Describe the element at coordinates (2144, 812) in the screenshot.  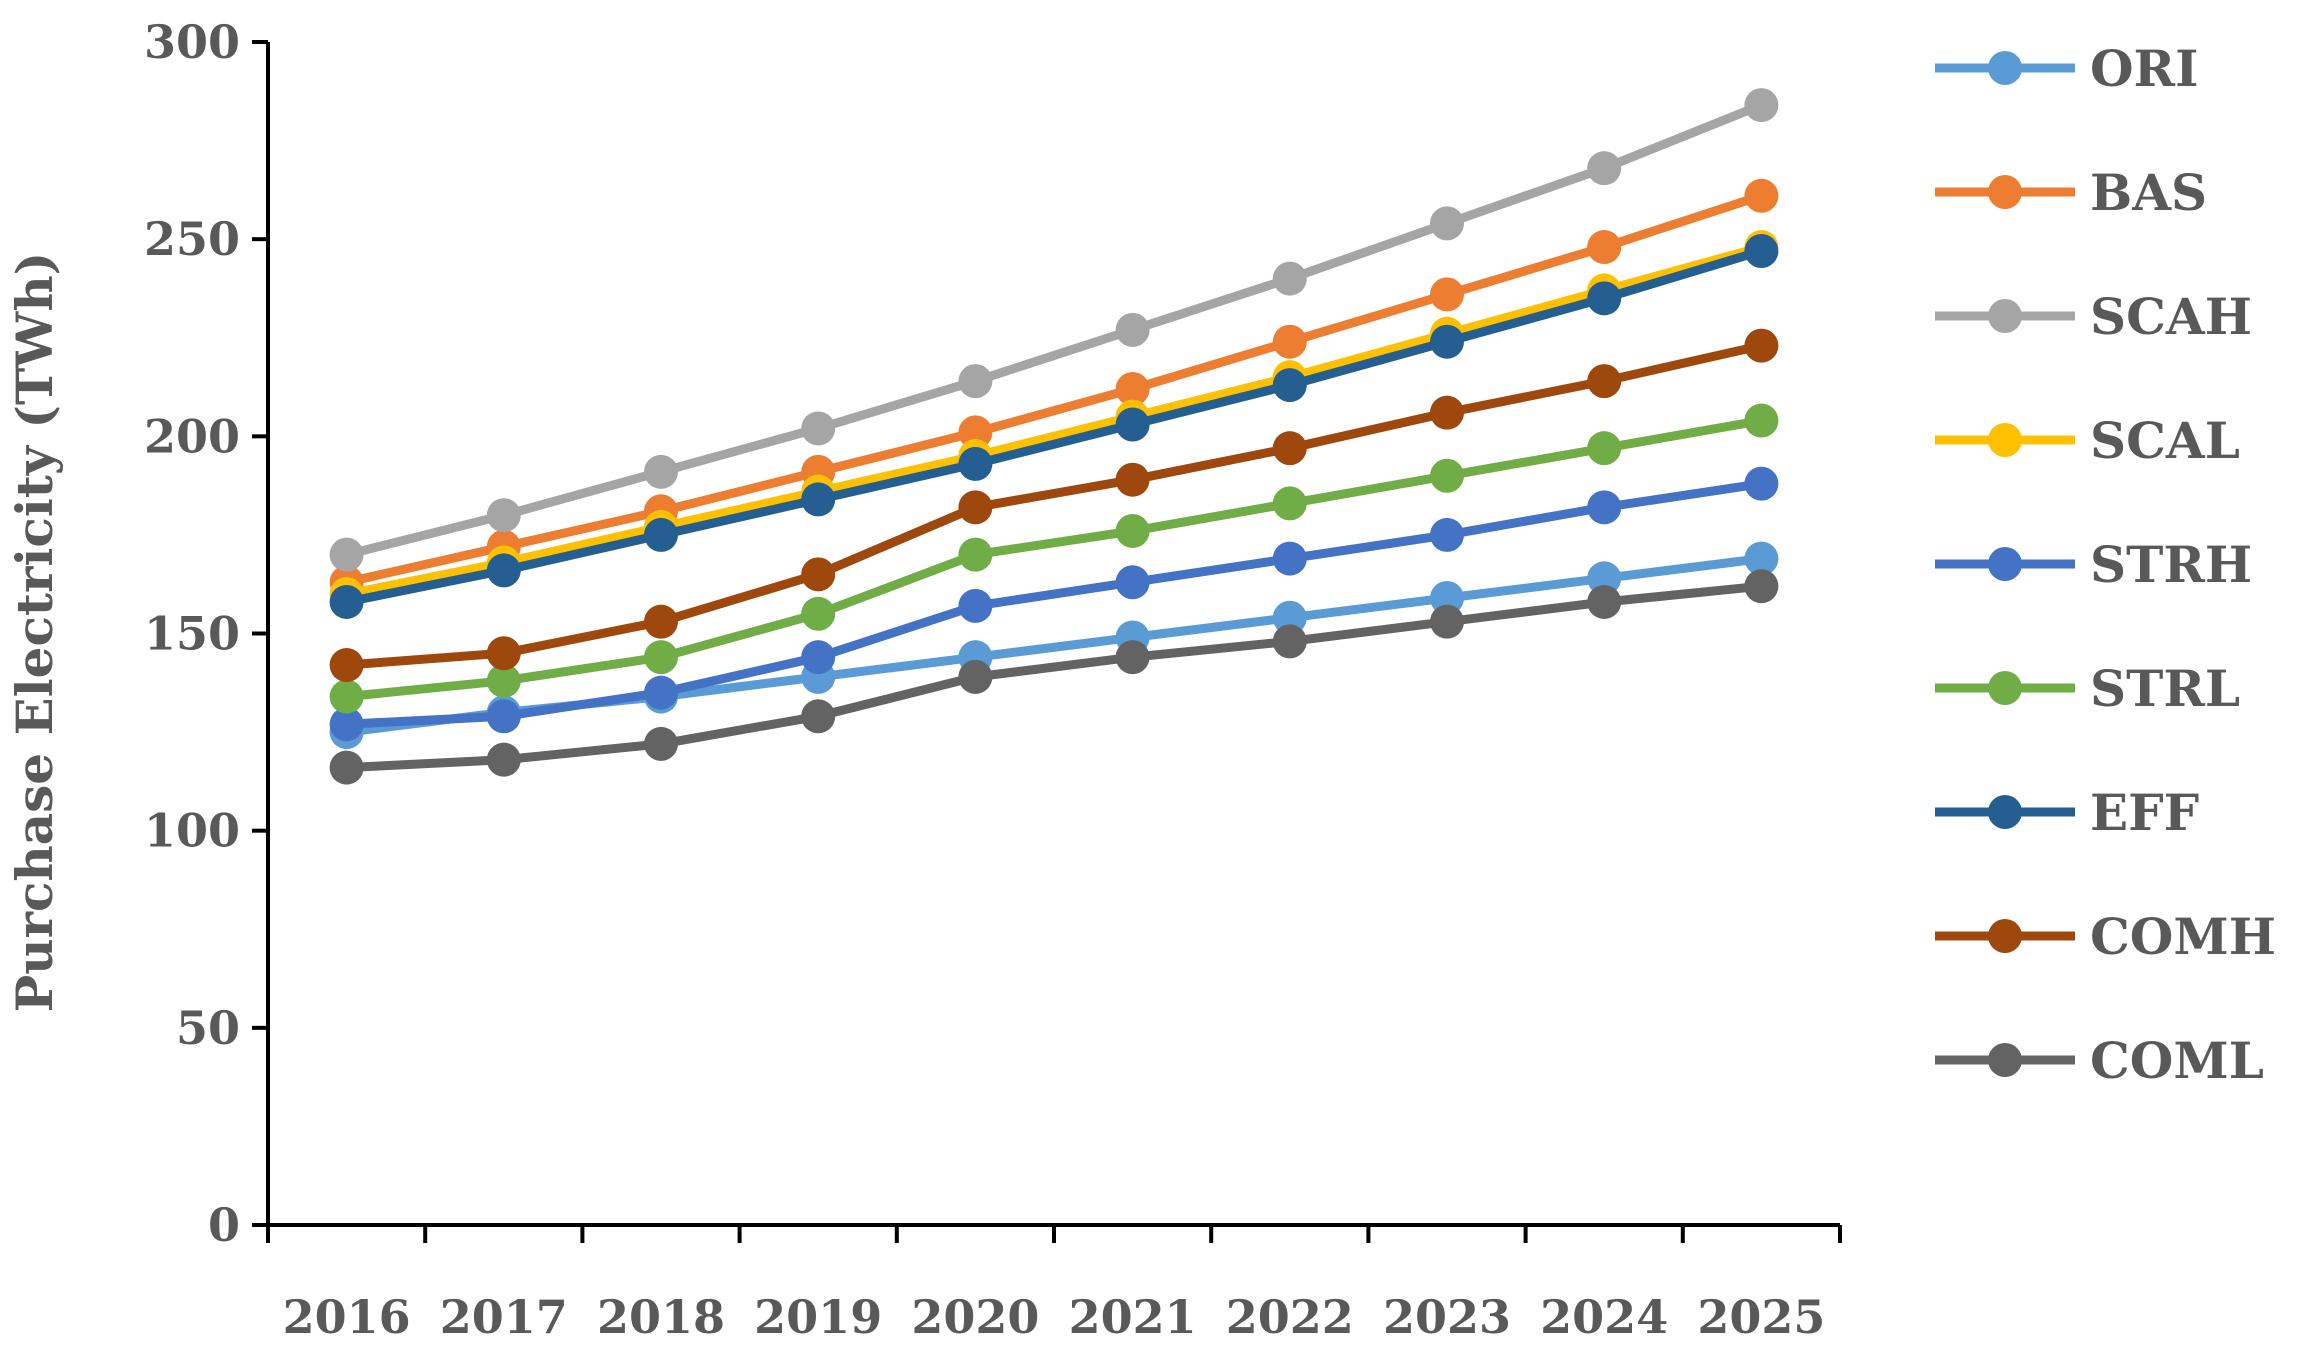
I see `legend-label: EFF` at that location.